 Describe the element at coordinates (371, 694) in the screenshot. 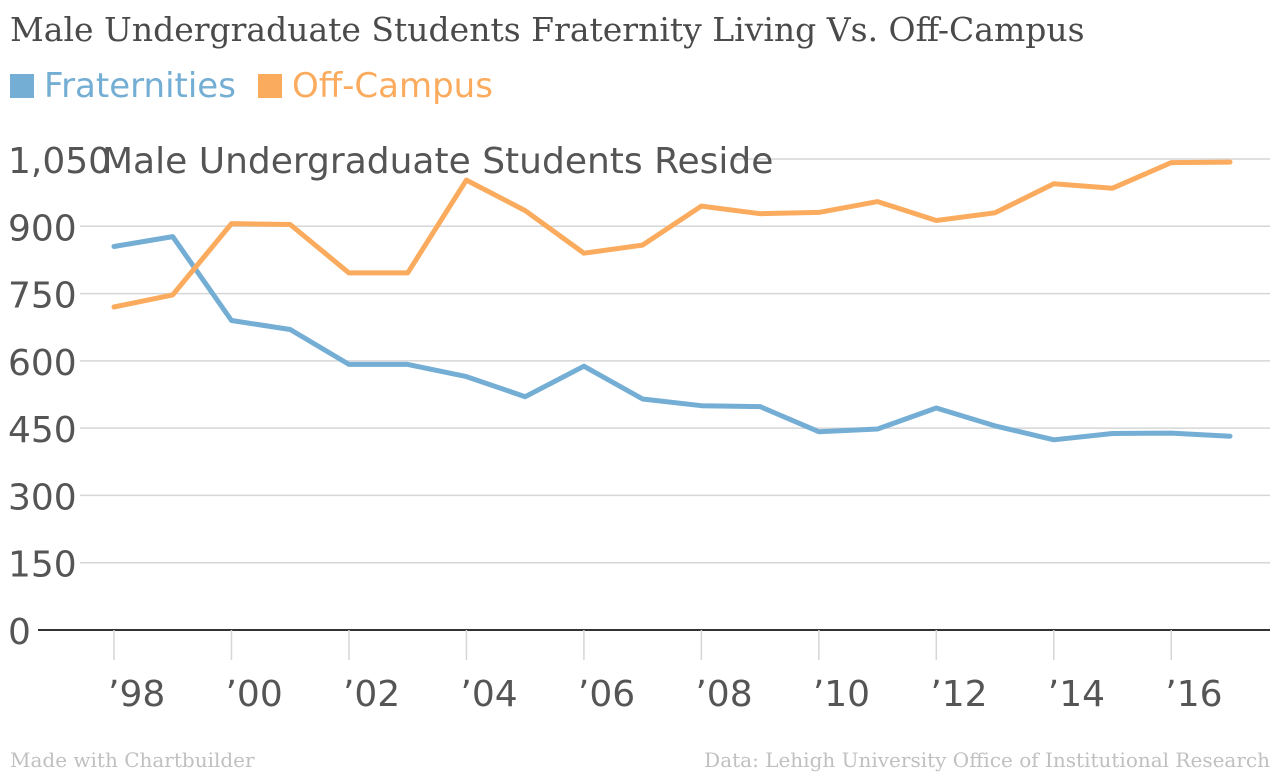

I see `x-tick-label: ’02` at that location.